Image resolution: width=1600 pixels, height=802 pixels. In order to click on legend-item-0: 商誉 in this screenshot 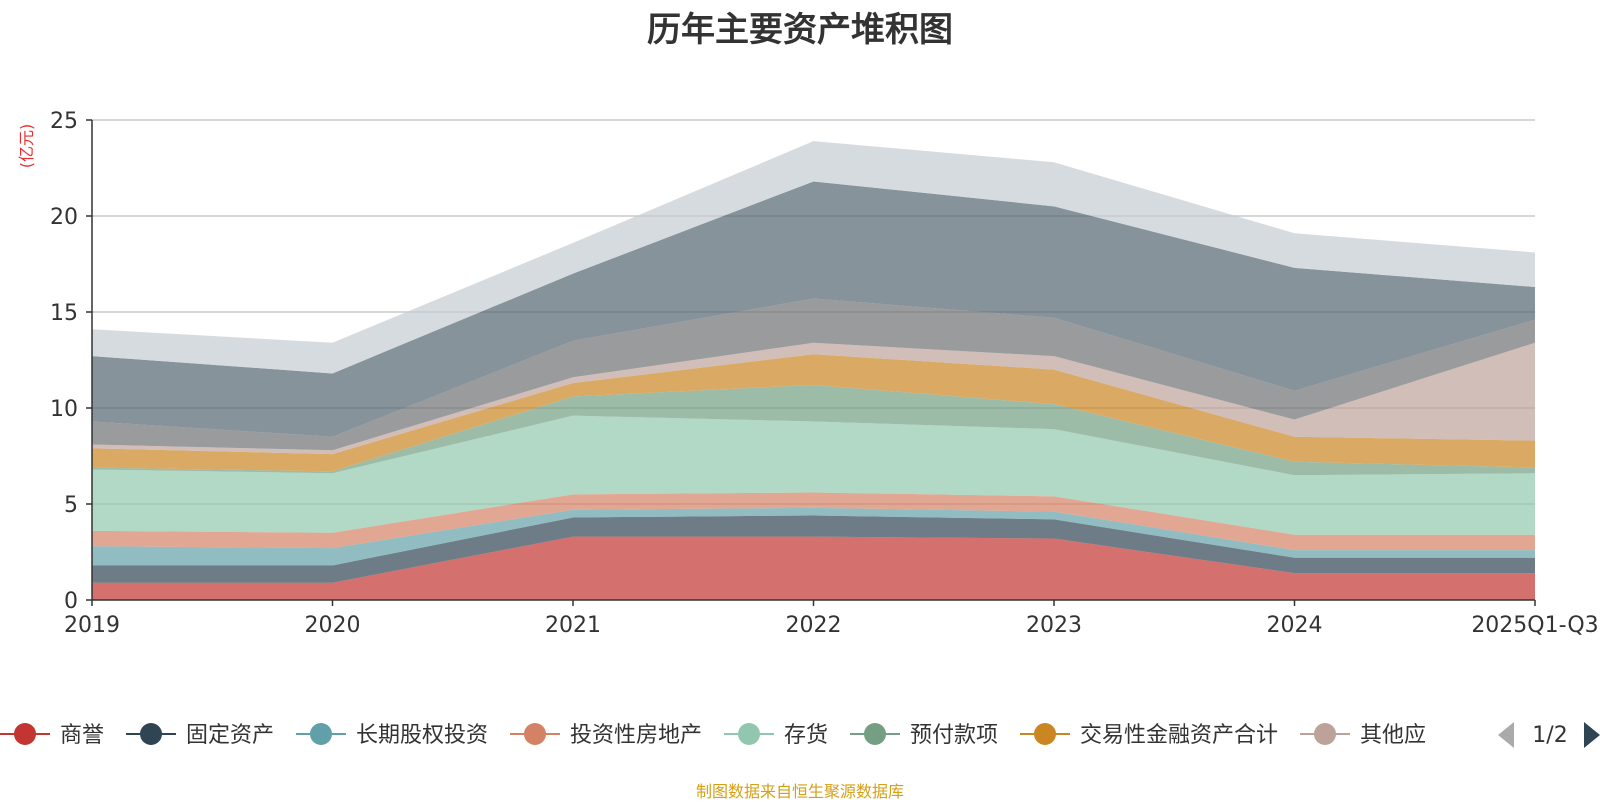, I will do `click(52, 735)`.